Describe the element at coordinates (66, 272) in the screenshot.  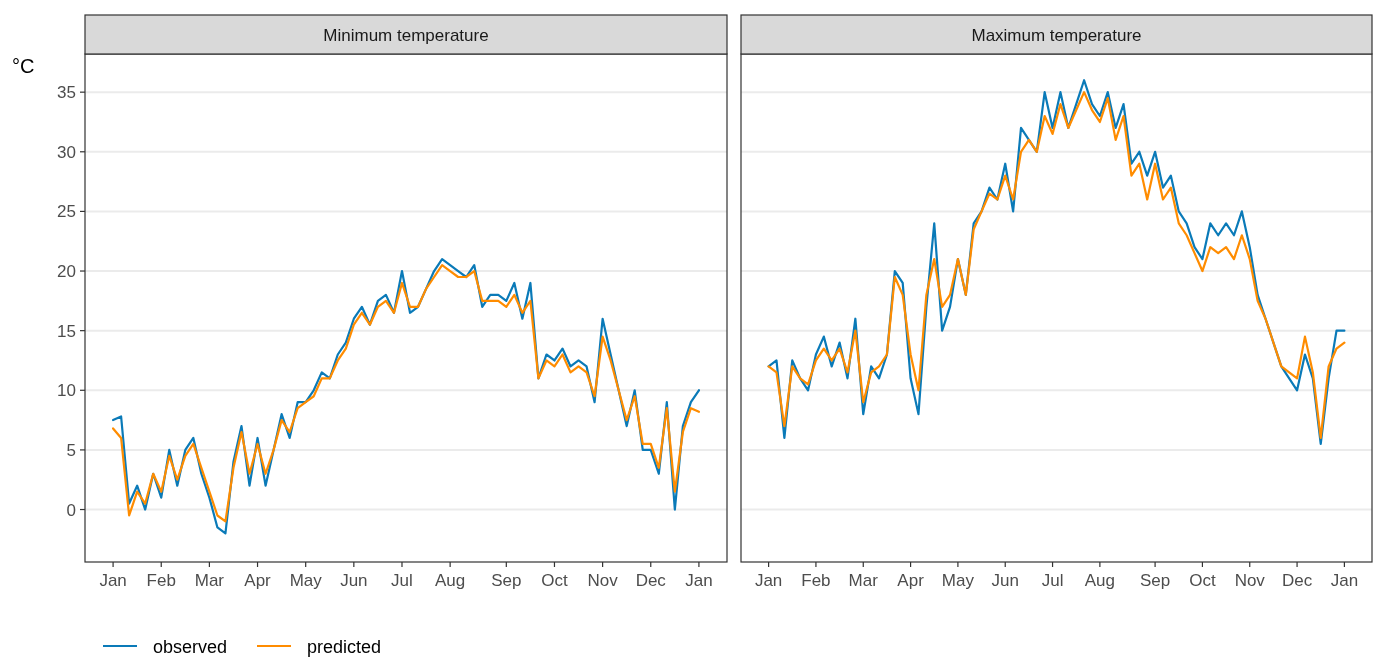
I see `y-tick-label: 20` at that location.